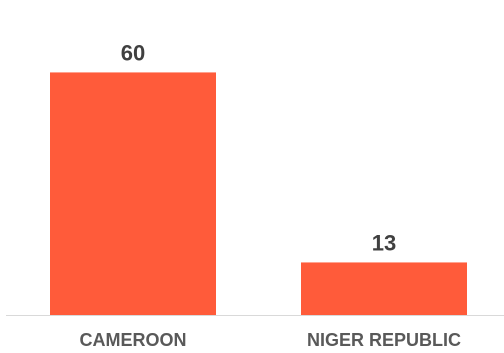  I want to click on tick-label-niger-republic: NIGER REPUBLIC, so click(384, 340).